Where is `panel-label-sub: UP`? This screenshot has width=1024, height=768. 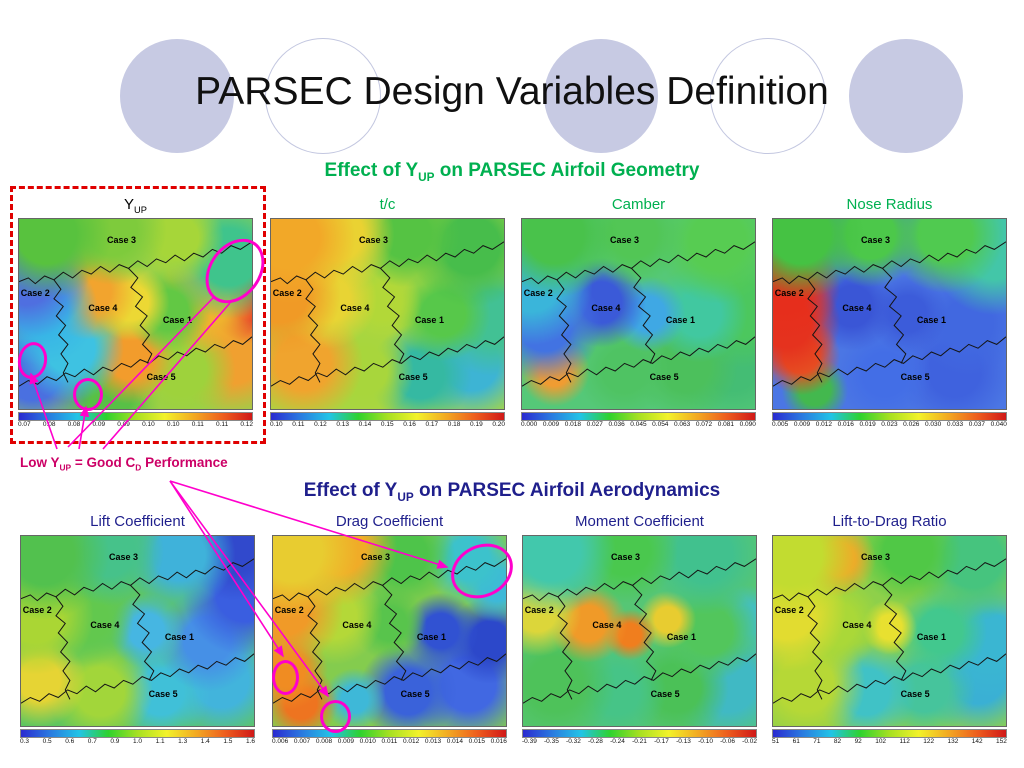
panel-label-sub: UP is located at coordinates (140, 210).